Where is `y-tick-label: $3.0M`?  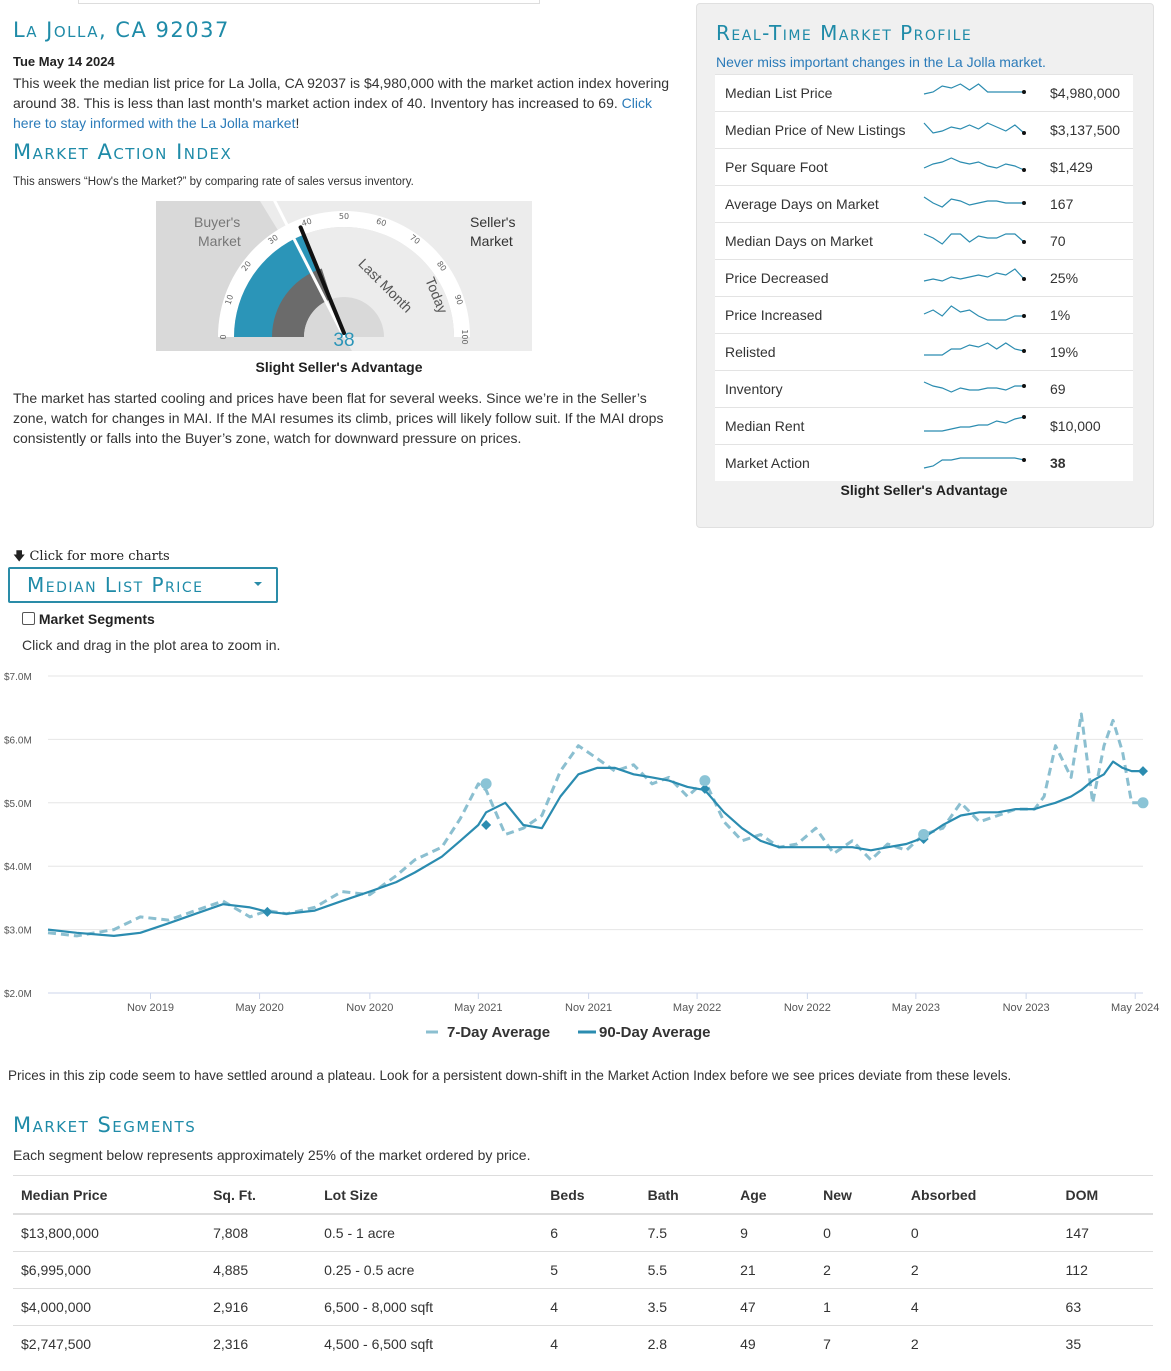
y-tick-label: $3.0M is located at coordinates (18, 931).